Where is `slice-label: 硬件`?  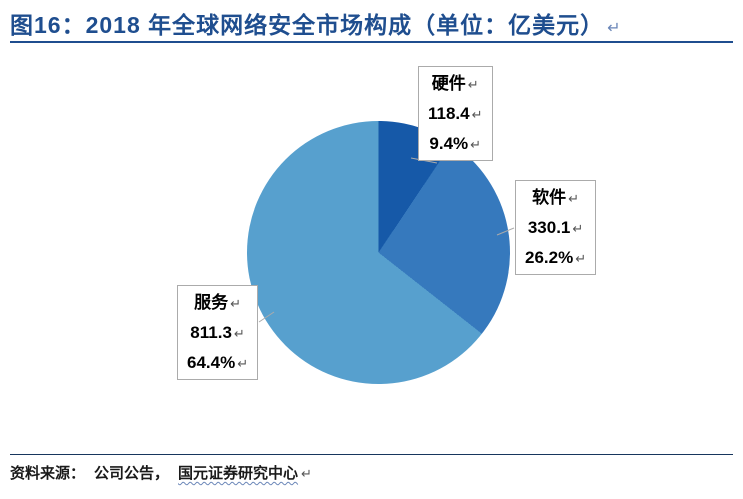
slice-label: 硬件 is located at coordinates (448, 83).